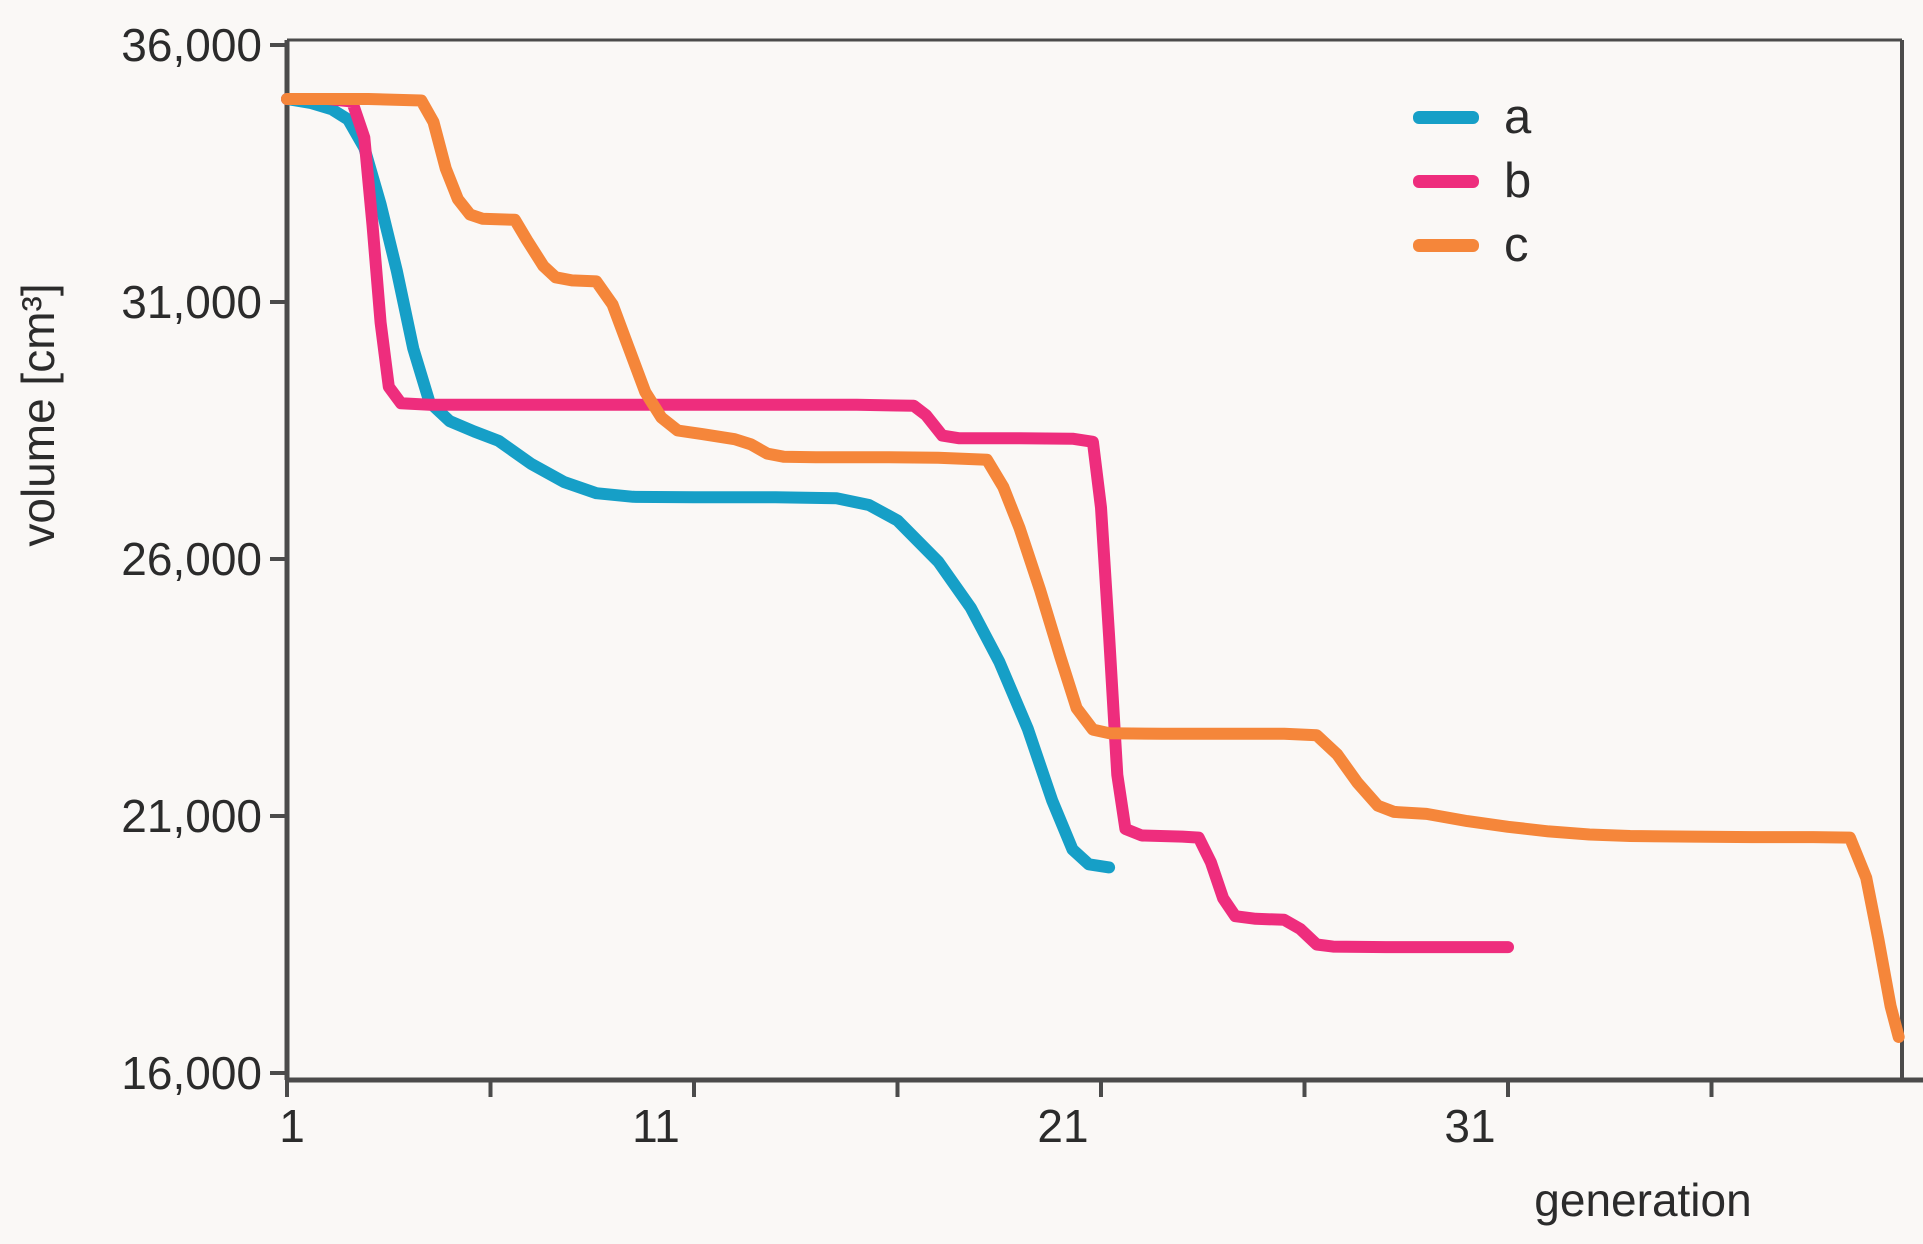 Image resolution: width=1923 pixels, height=1244 pixels. Describe the element at coordinates (191, 559) in the screenshot. I see `y-tick-label: 26,000` at that location.